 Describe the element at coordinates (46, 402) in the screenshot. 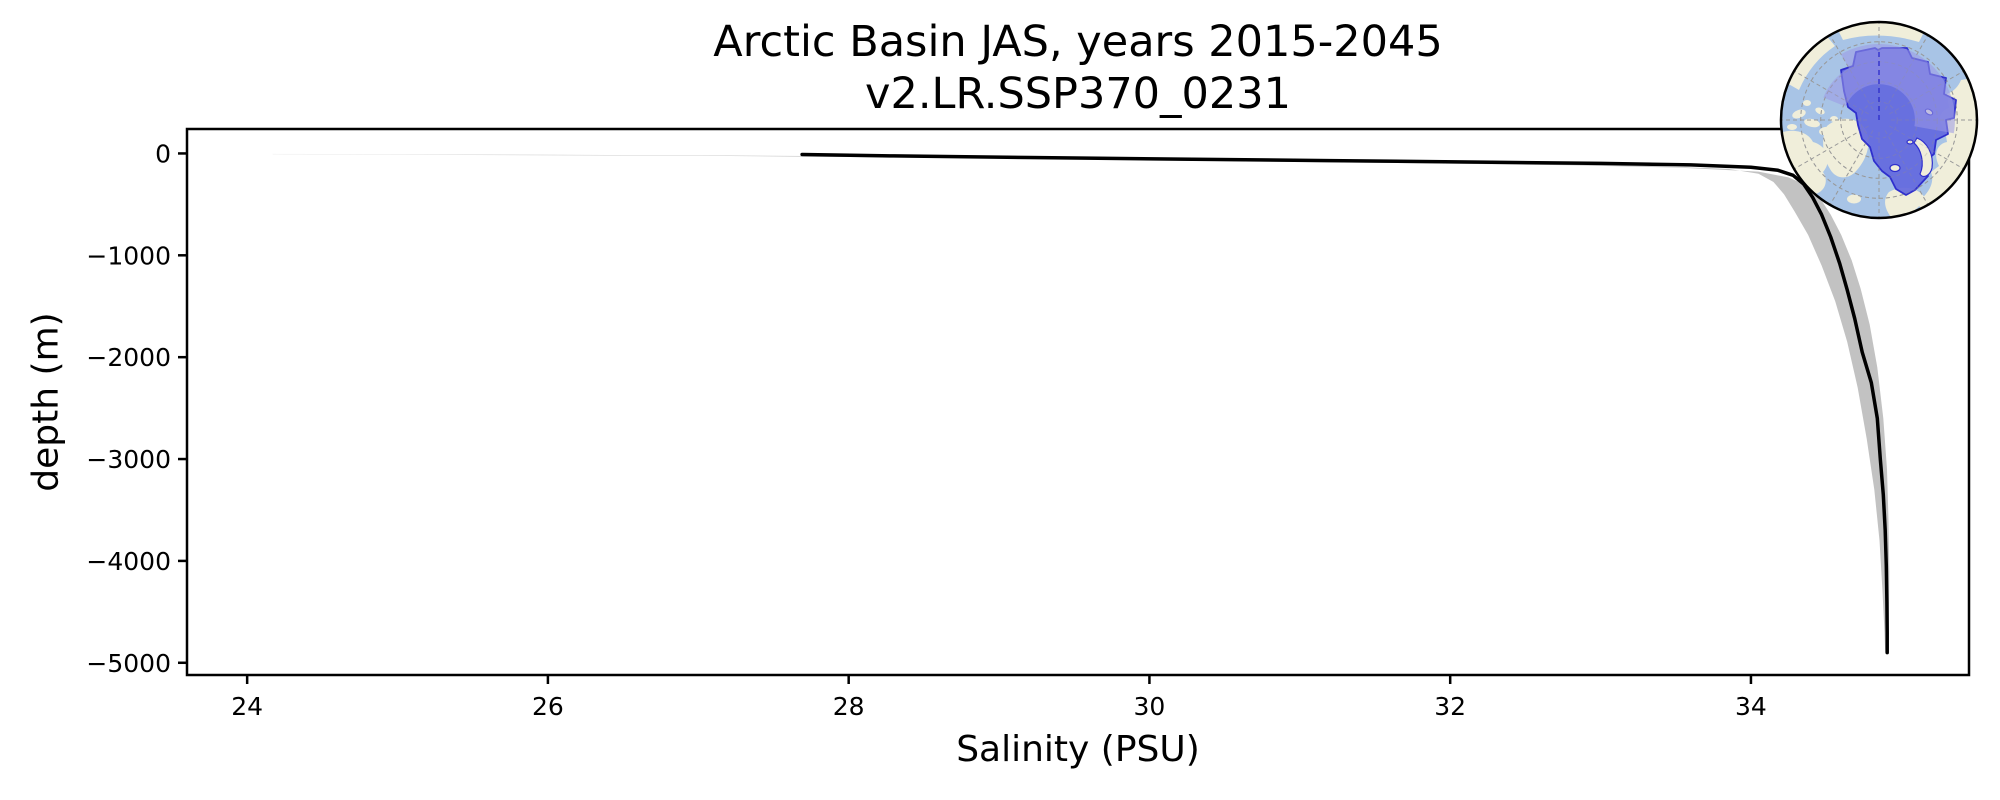

I see `y-axis-label: depth (m)` at that location.